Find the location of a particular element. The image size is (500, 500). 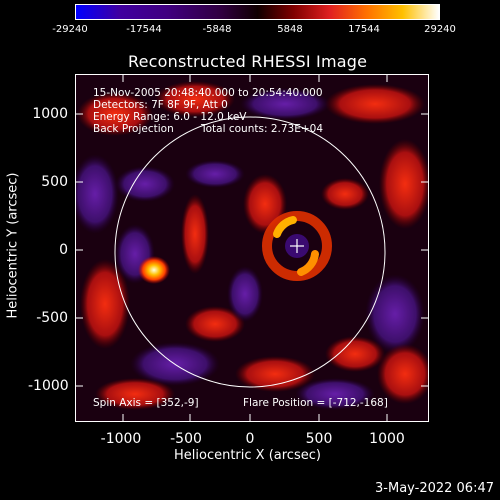

time-range-label: 15-Nov-2005 20:48:40.000 to 20:54:40.000 is located at coordinates (208, 93).